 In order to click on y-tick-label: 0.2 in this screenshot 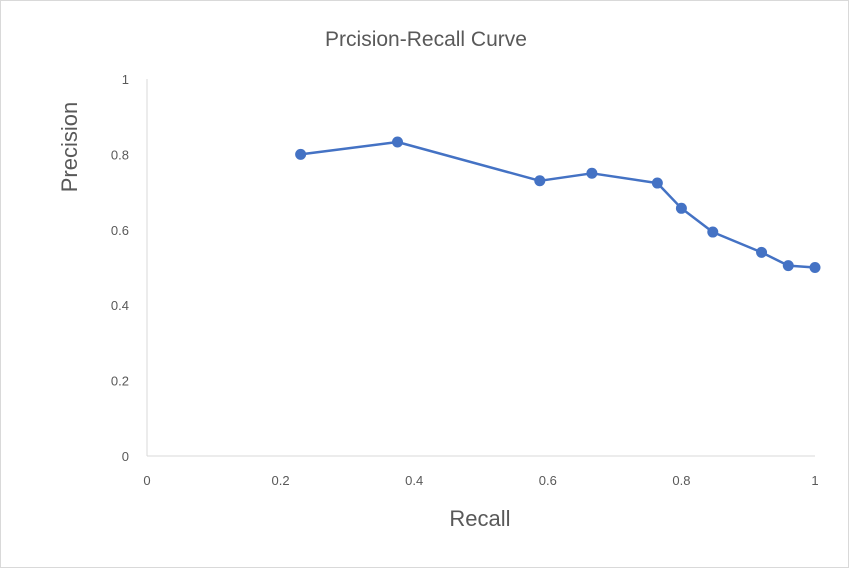, I will do `click(120, 381)`.